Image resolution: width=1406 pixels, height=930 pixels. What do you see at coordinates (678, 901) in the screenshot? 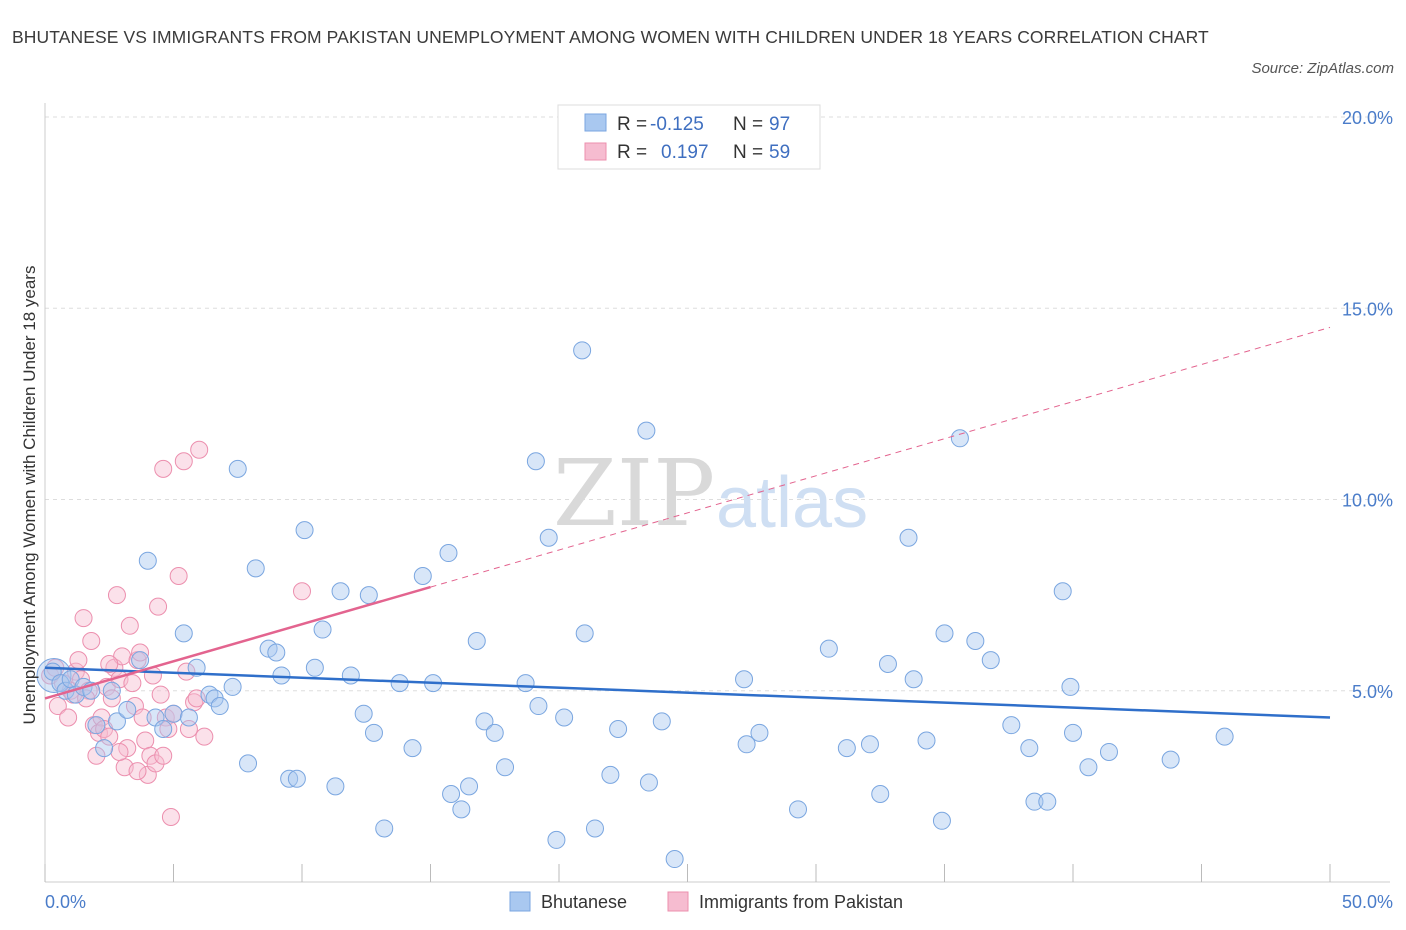
I see `bottom-legend-swatch-pink` at bounding box center [678, 901].